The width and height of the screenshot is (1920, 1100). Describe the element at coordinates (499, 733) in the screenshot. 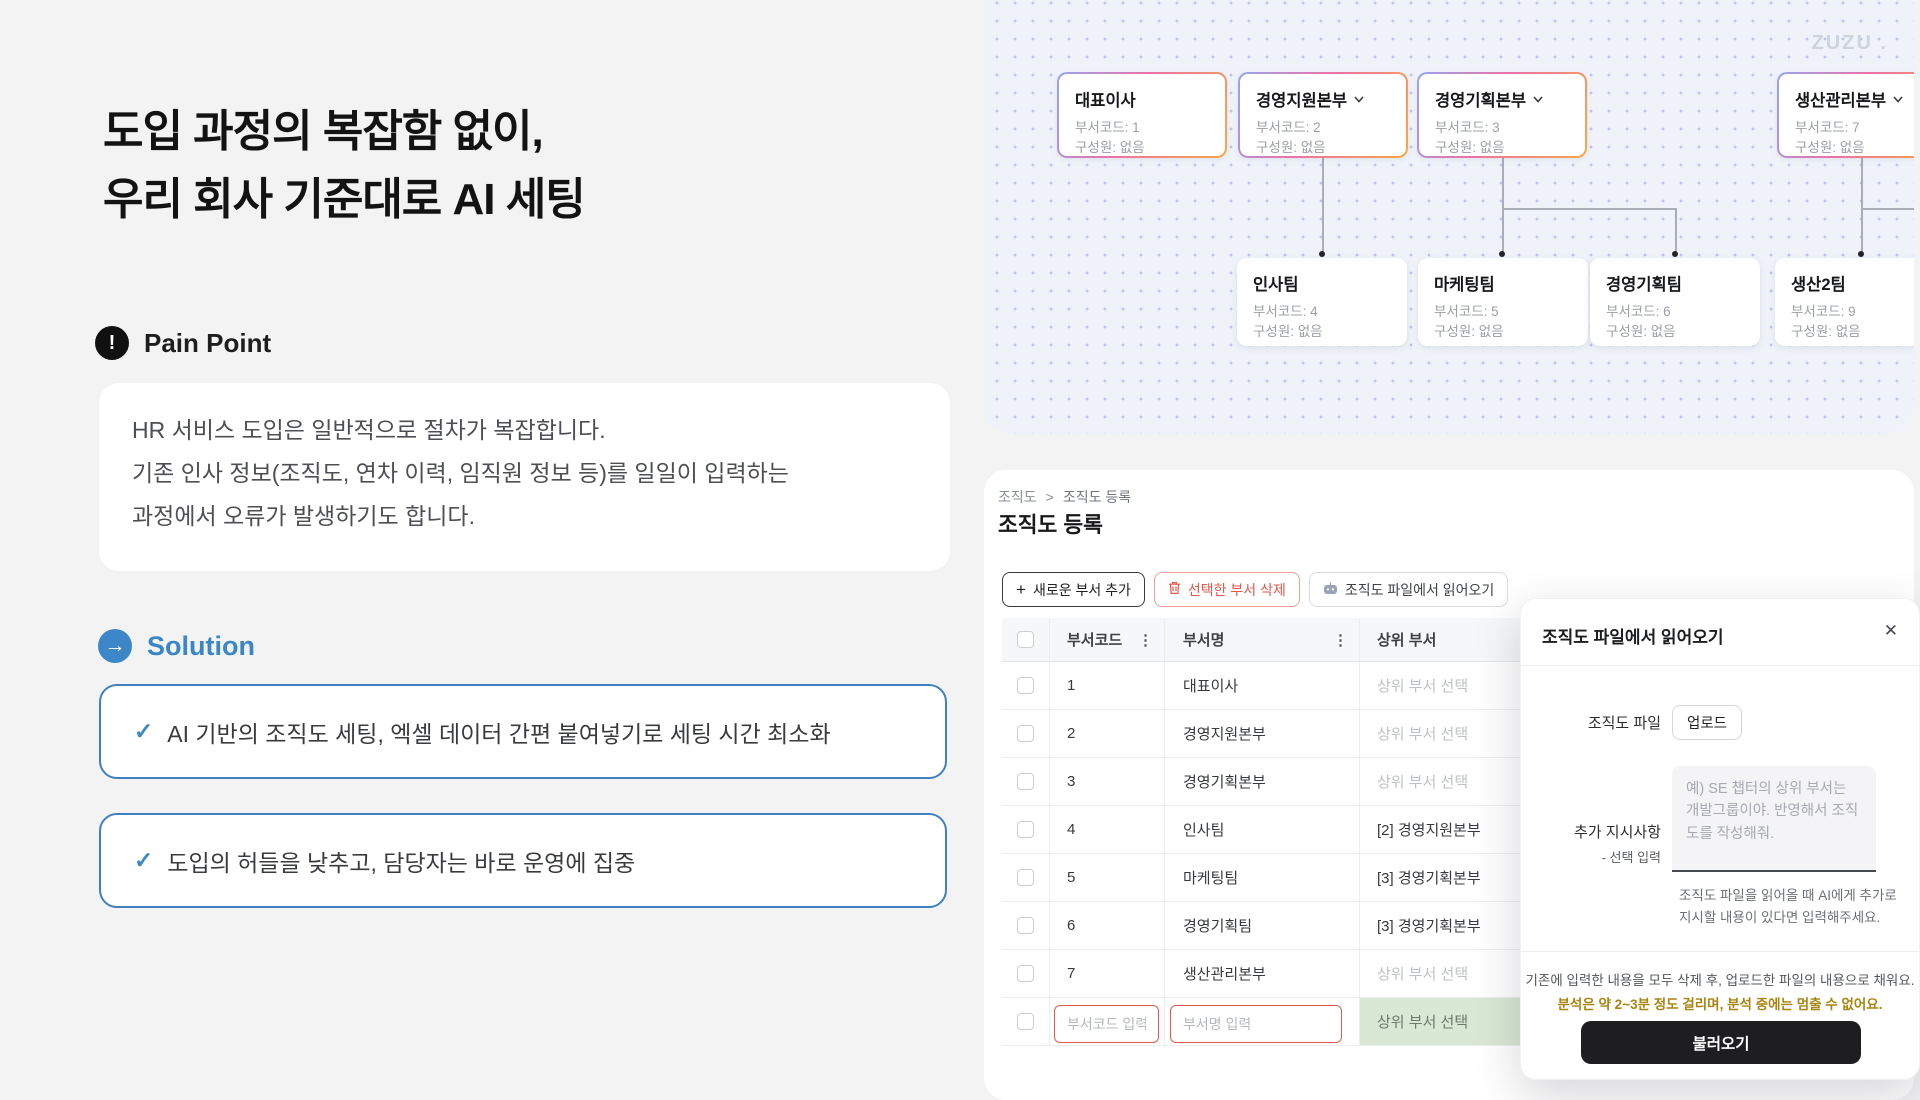

I see `solution-item-text: AI 기반의 조직도 세팅, 엑셀 데이터 간편 붙여넣기로 세팅 시간 최소화` at that location.